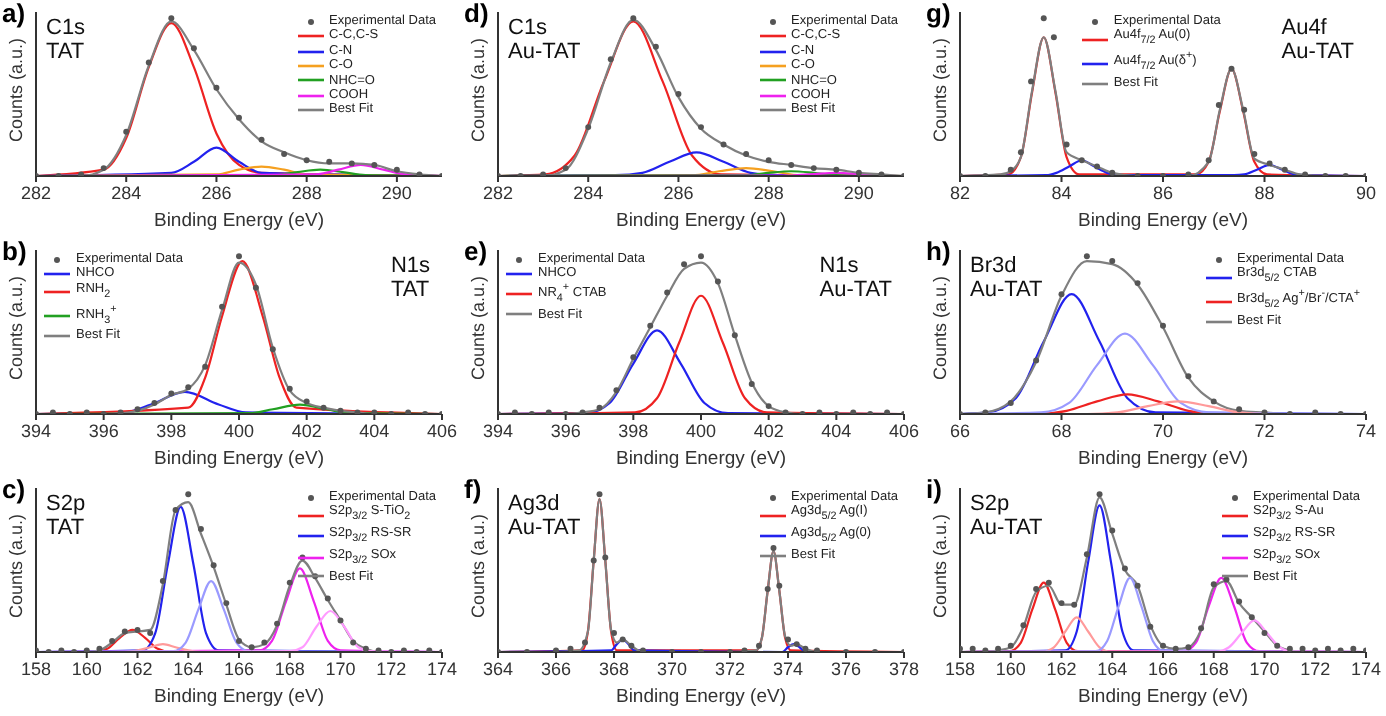  I want to click on x-tick-label: 374, so click(788, 668).